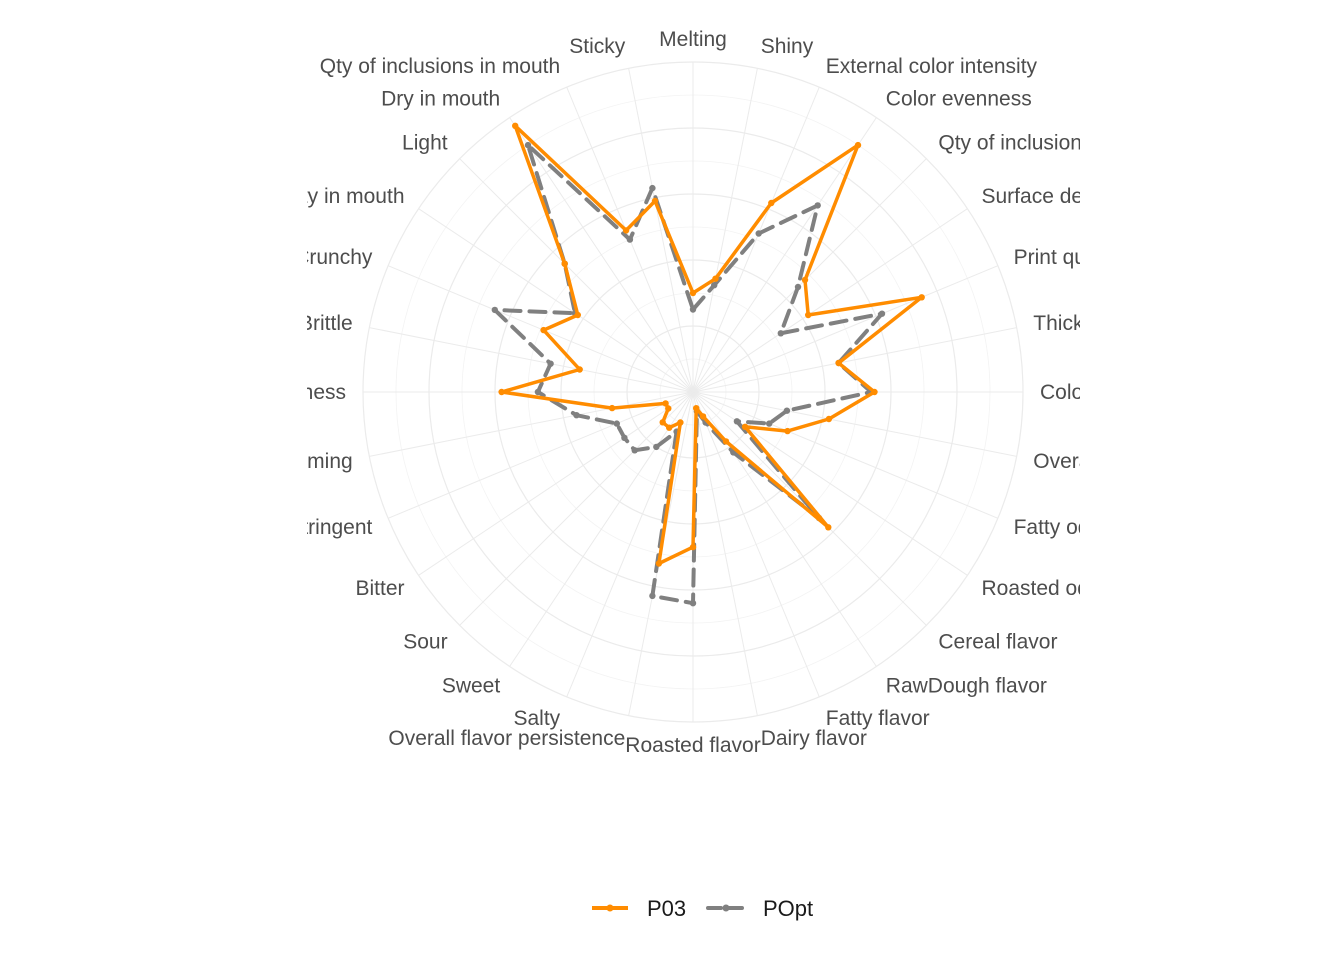 This screenshot has height=960, width=1344. What do you see at coordinates (692, 745) in the screenshot?
I see `axis-label: Roasted flavor` at bounding box center [692, 745].